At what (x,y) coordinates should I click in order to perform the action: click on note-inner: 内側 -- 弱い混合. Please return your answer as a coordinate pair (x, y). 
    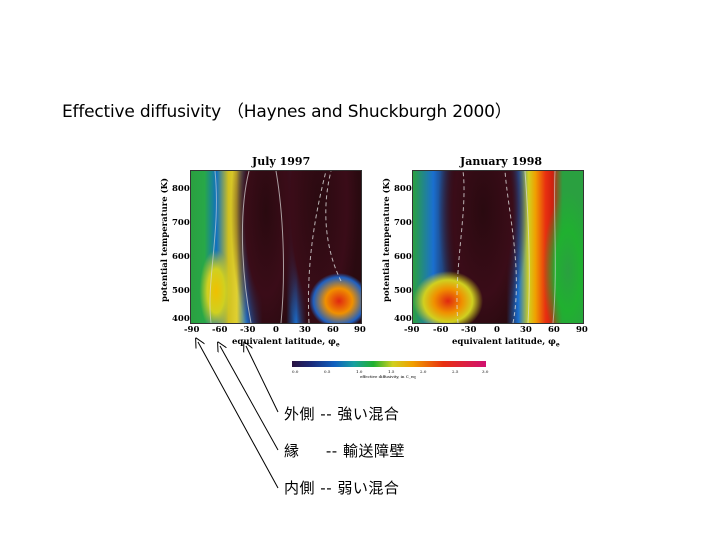
    Looking at the image, I should click on (341, 487).